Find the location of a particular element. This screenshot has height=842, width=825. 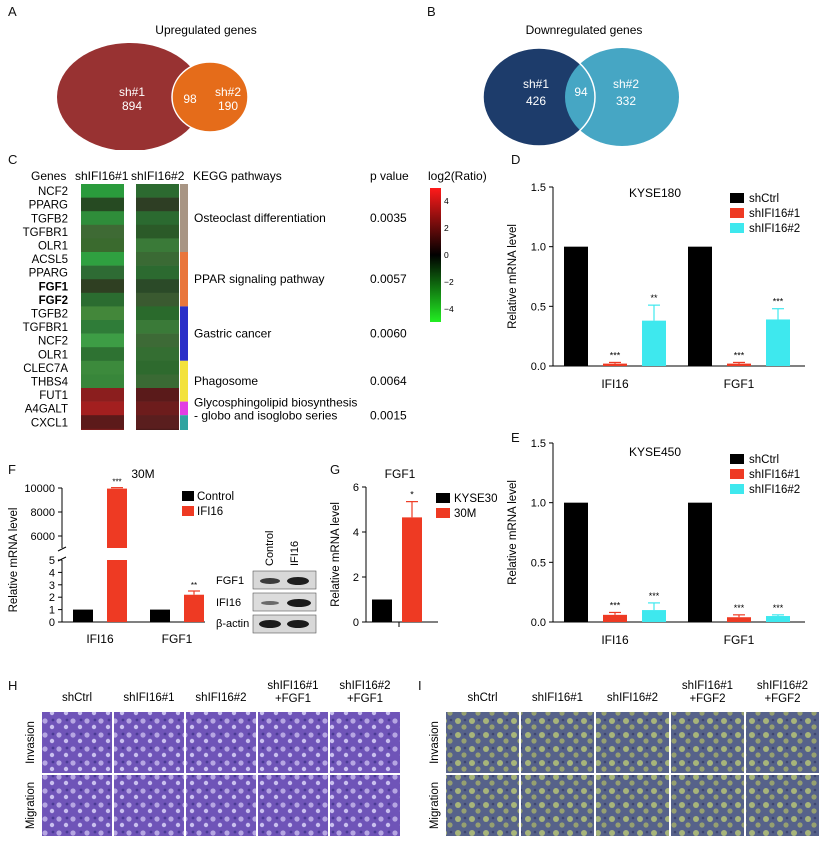

heatmap-gene-label: CXCL1 is located at coordinates (49, 423).